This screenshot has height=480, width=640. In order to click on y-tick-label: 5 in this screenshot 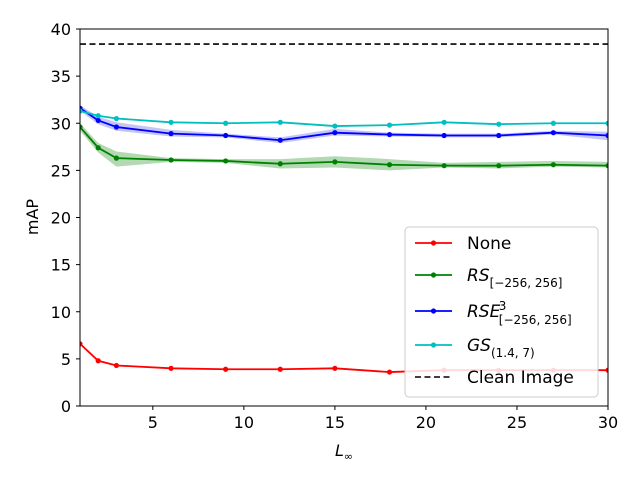, I will do `click(66, 359)`.